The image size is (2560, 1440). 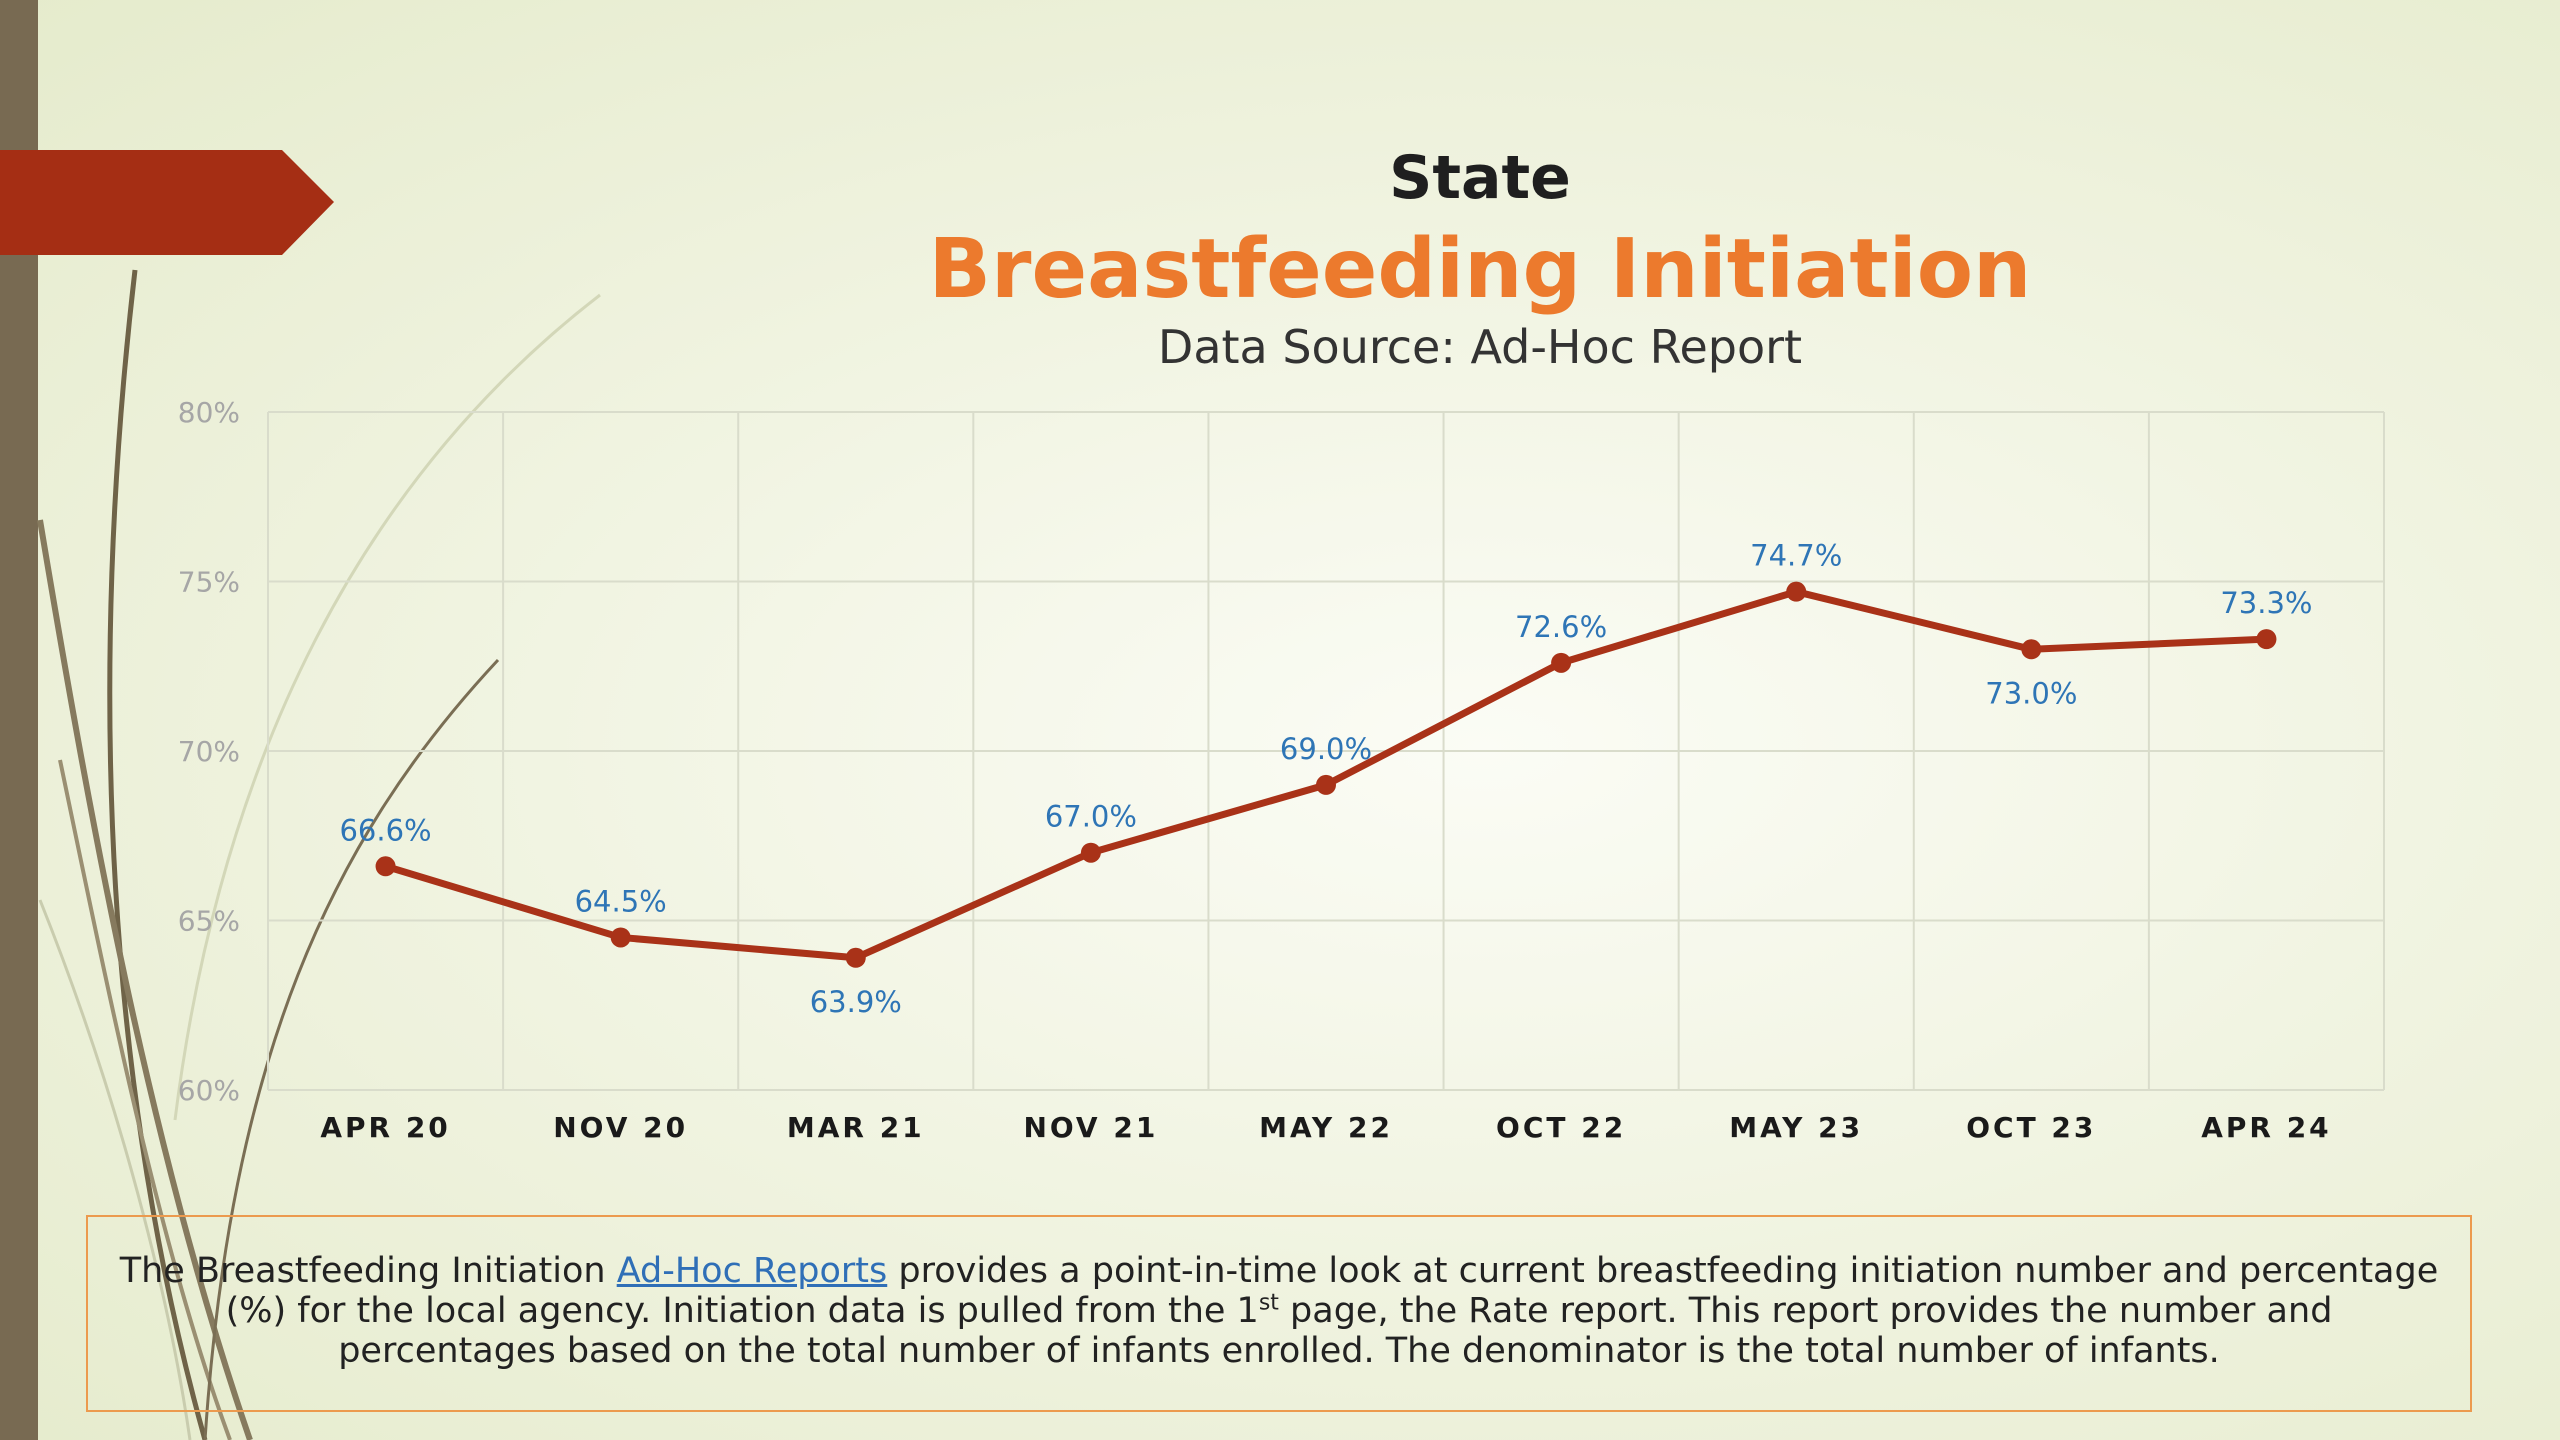 I want to click on x-tick-label: MAY 23, so click(x=1796, y=1127).